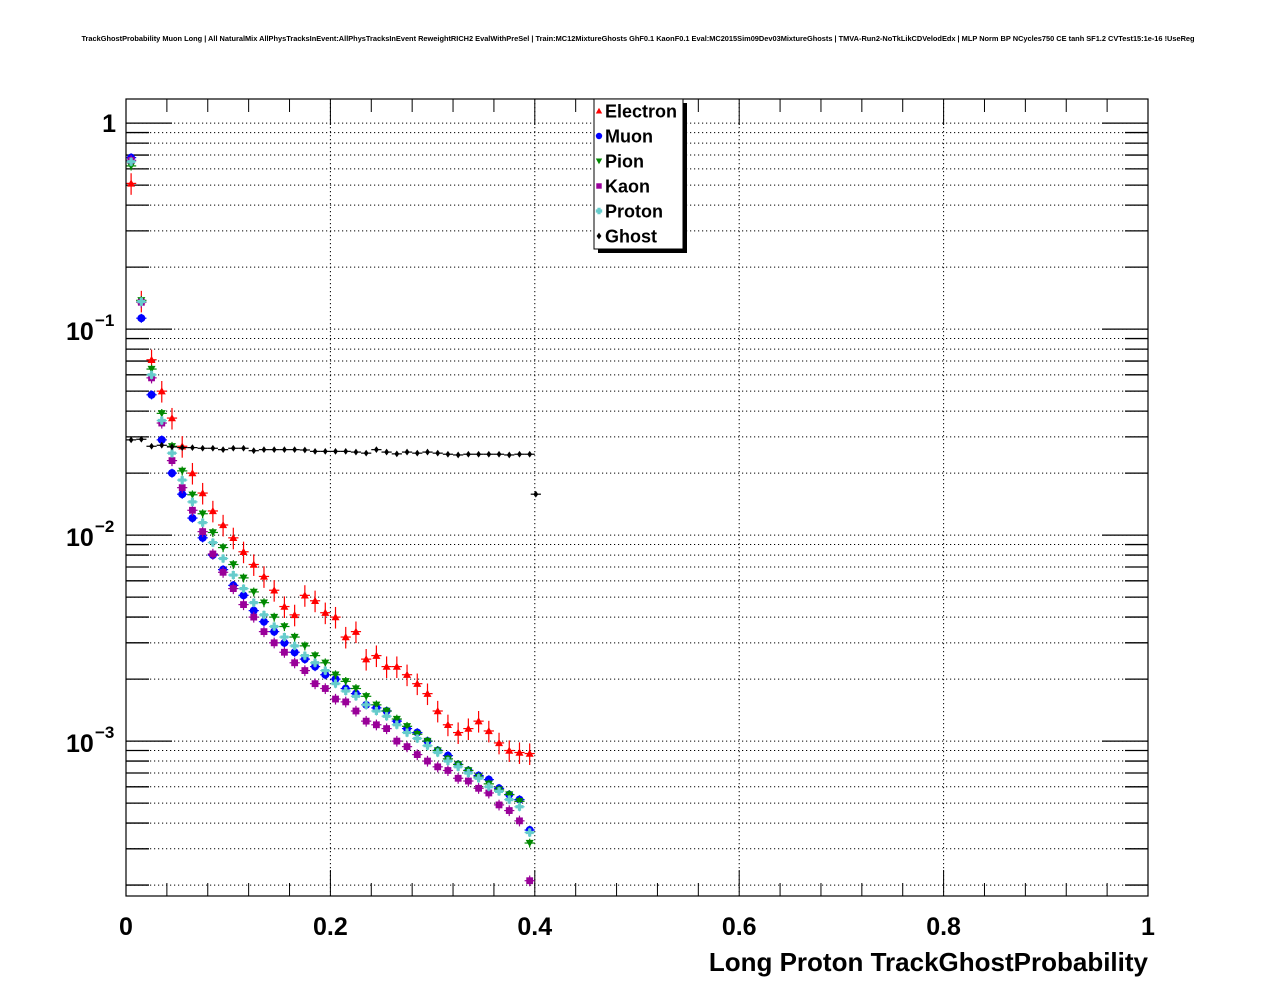  I want to click on x-tick-label: 0.4, so click(534, 927).